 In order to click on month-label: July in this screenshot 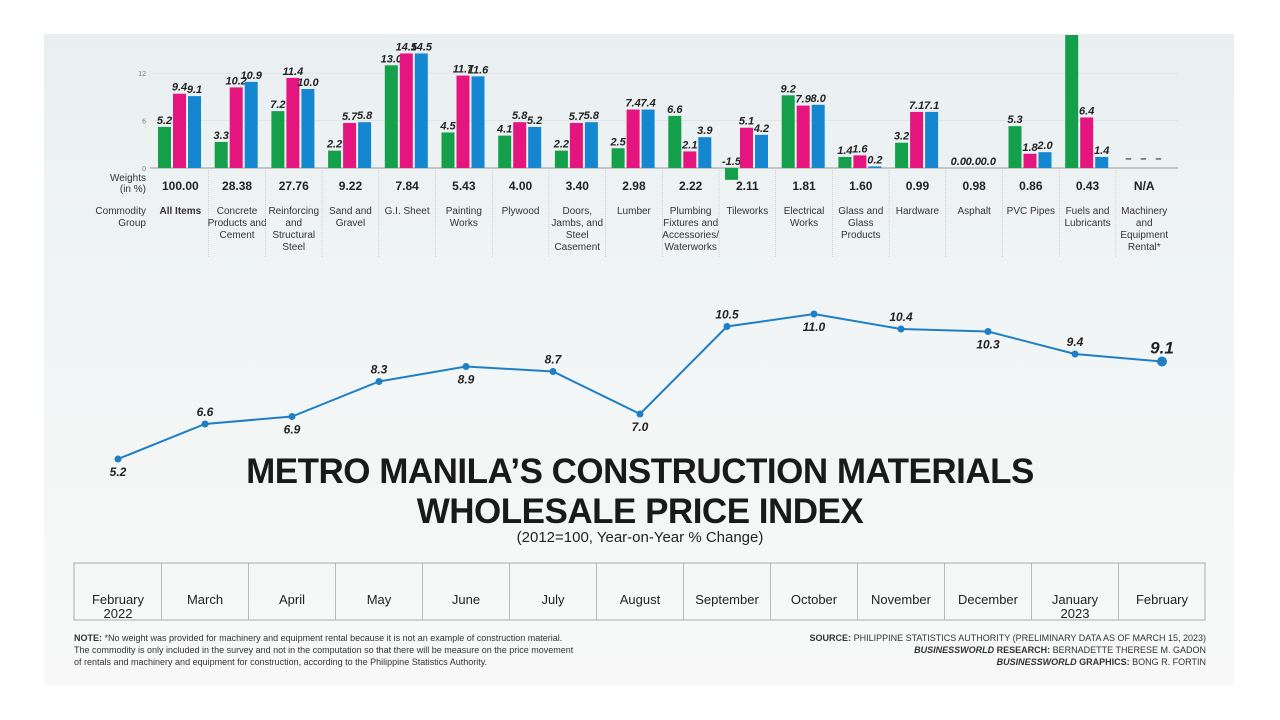, I will do `click(553, 599)`.